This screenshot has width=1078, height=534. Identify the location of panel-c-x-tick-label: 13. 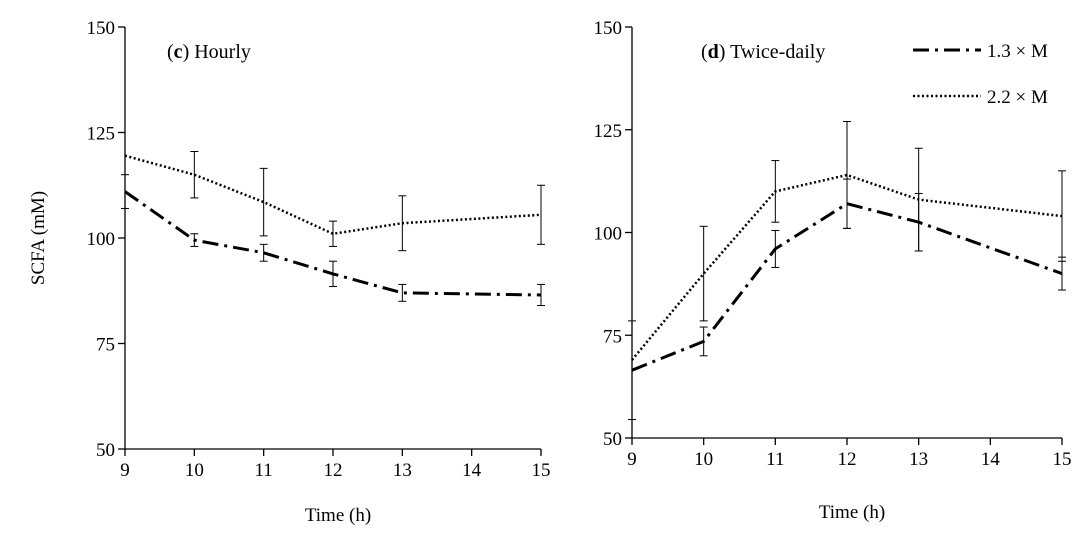
(402, 470).